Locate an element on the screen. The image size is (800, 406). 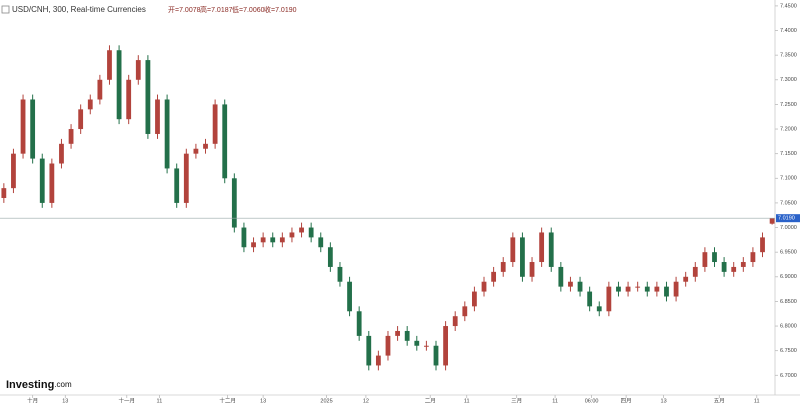
y-tick-label: 7.2000 is located at coordinates (788, 129).